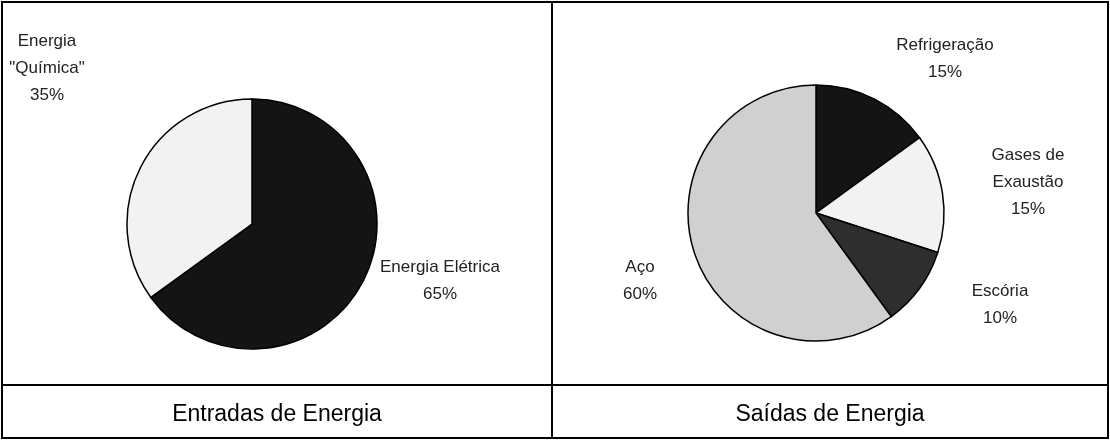  Describe the element at coordinates (640, 293) in the screenshot. I see `data-label: 60%` at that location.